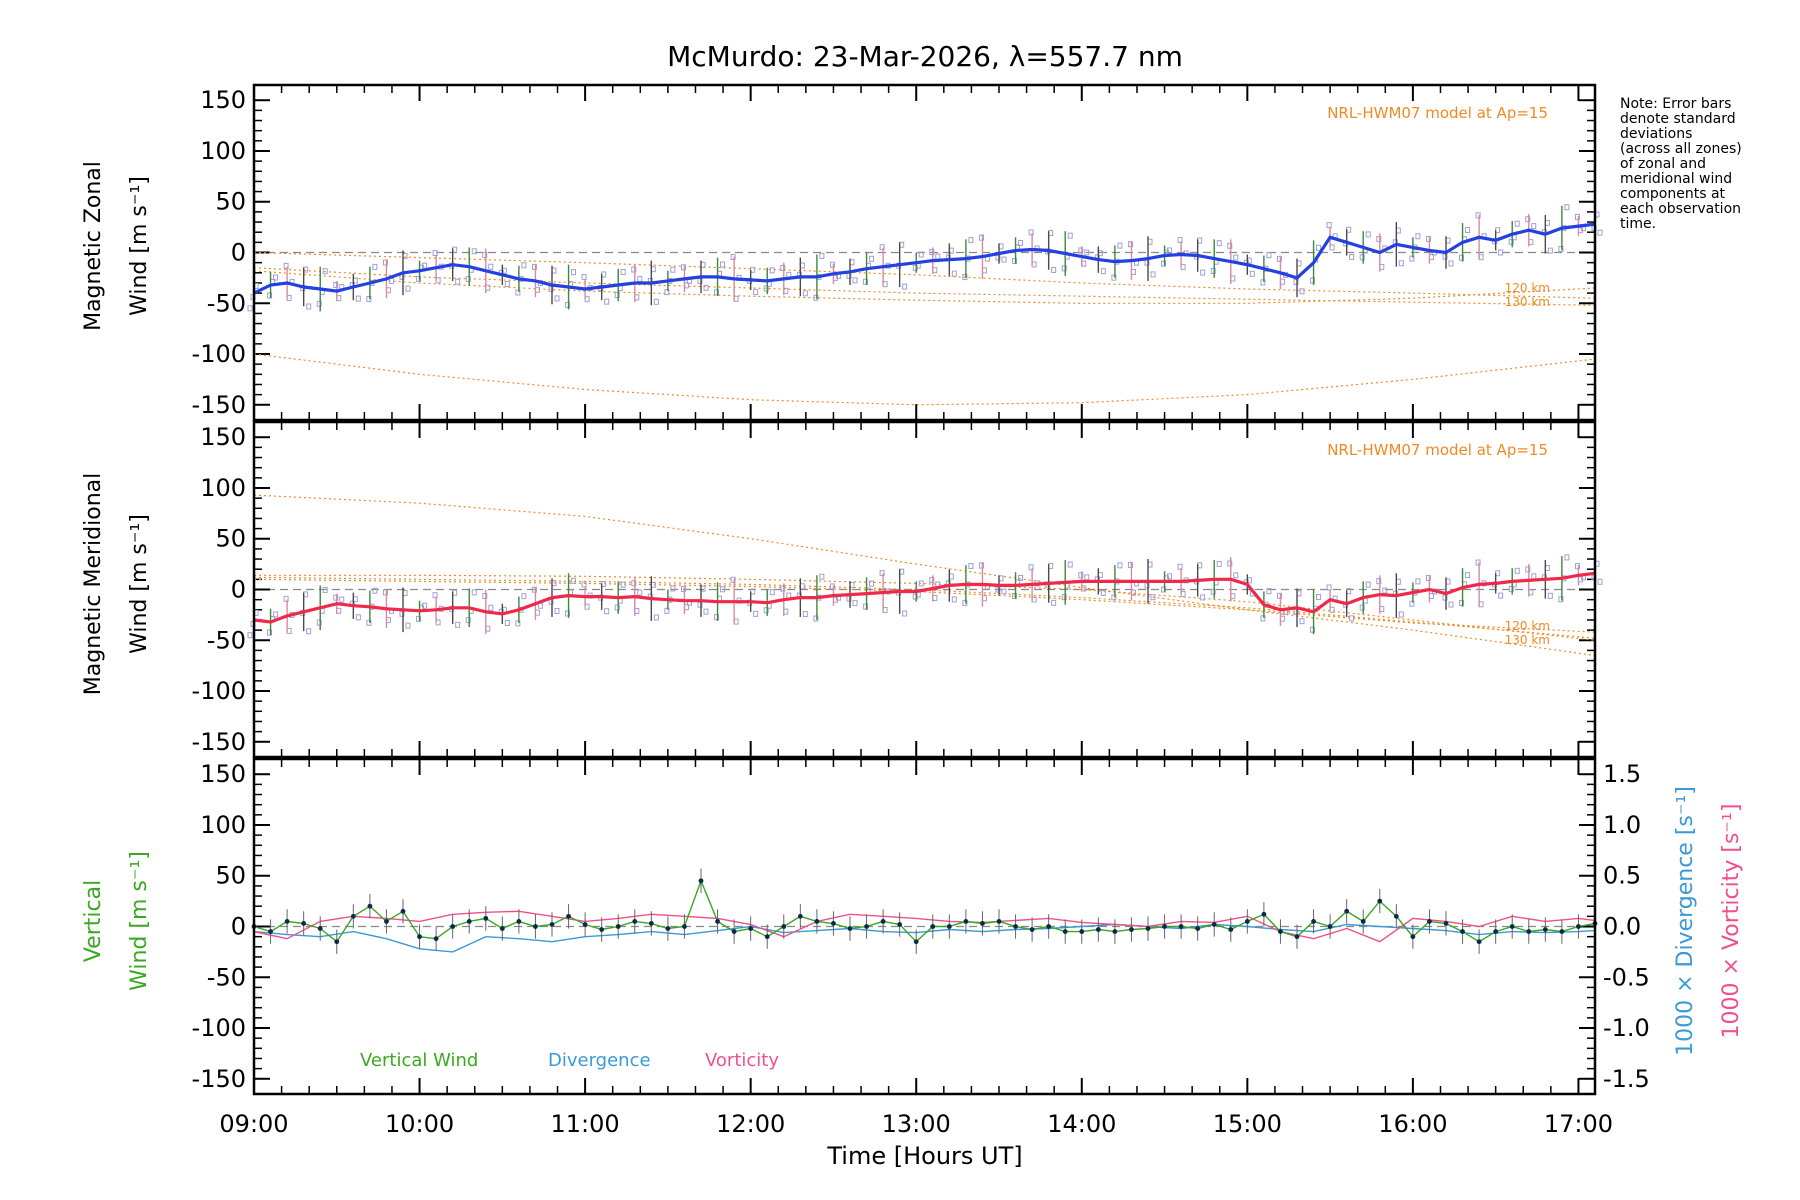 This screenshot has height=1200, width=1800. Describe the element at coordinates (219, 691) in the screenshot. I see `y-tick-label: -100` at that location.